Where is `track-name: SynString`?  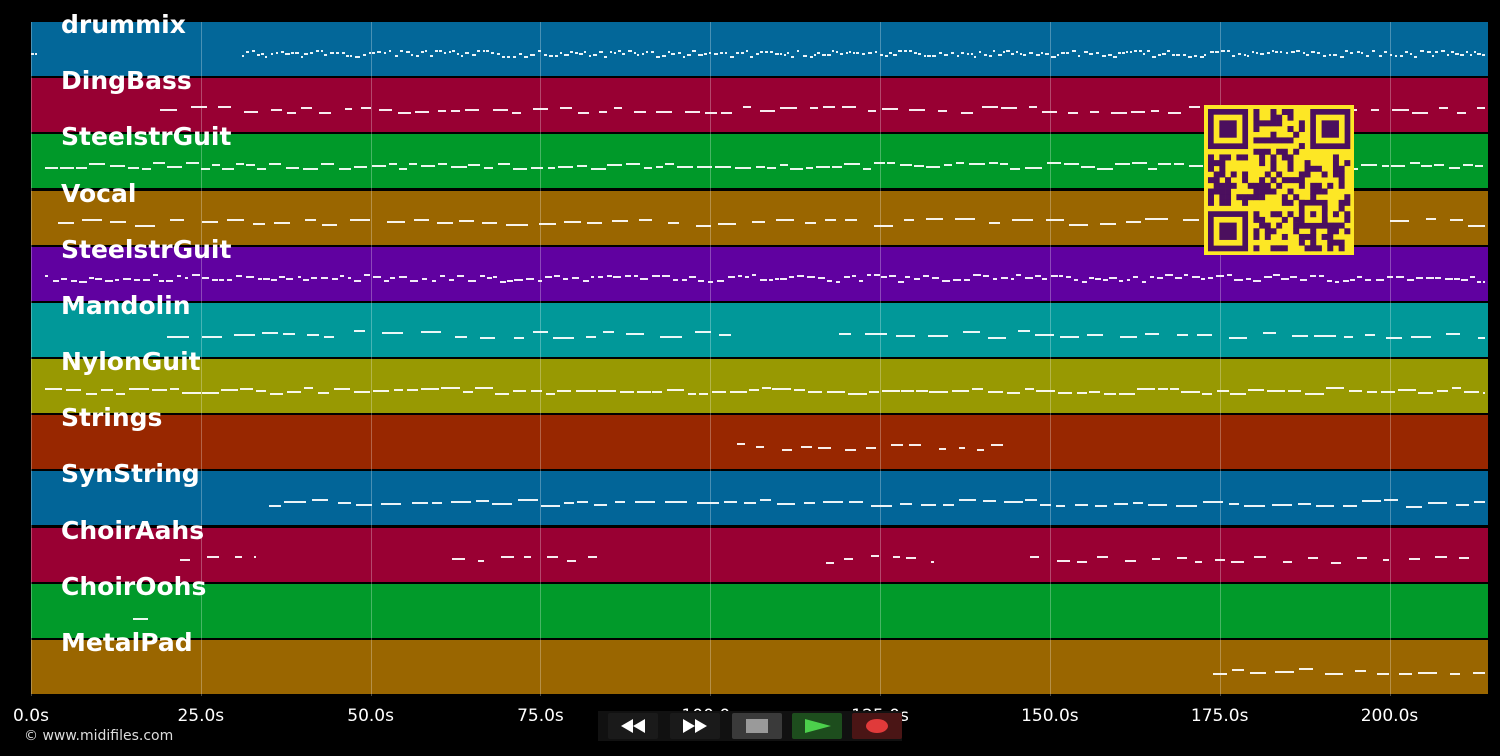
track-name: SynString is located at coordinates (130, 474).